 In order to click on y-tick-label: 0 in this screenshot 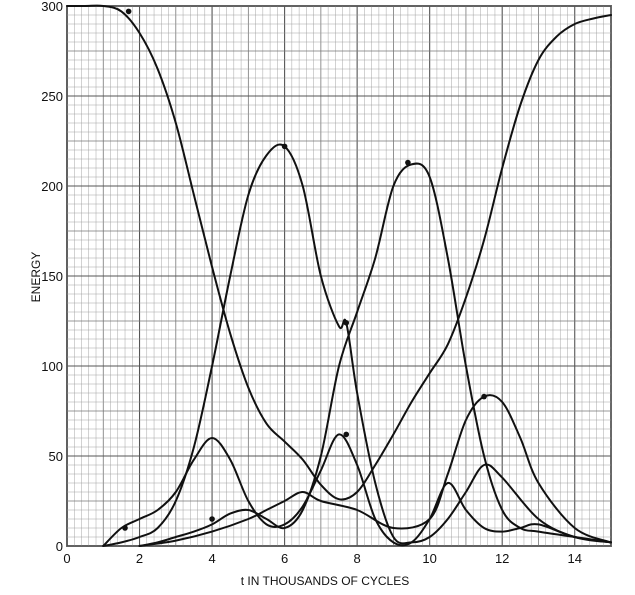, I will do `click(59, 546)`.